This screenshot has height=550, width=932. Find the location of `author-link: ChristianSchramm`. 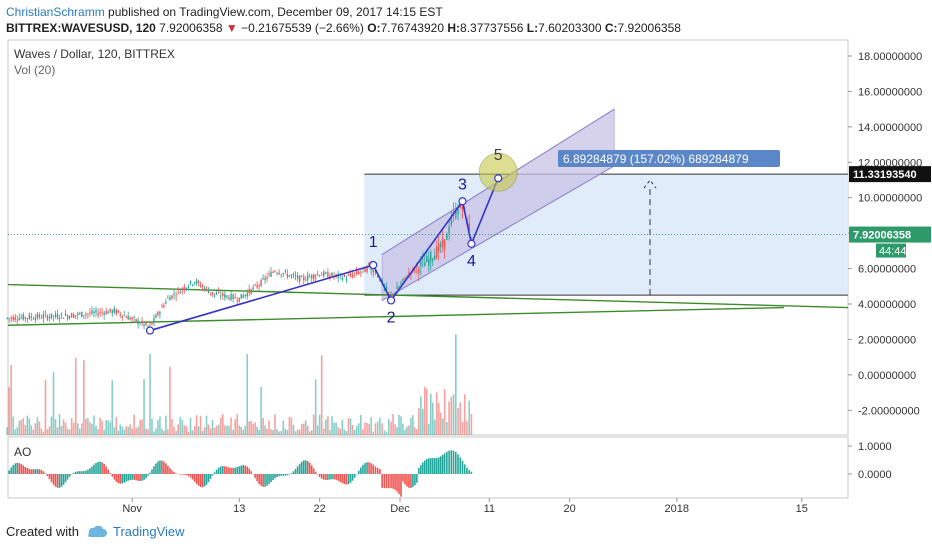

author-link: ChristianSchramm is located at coordinates (55, 12).